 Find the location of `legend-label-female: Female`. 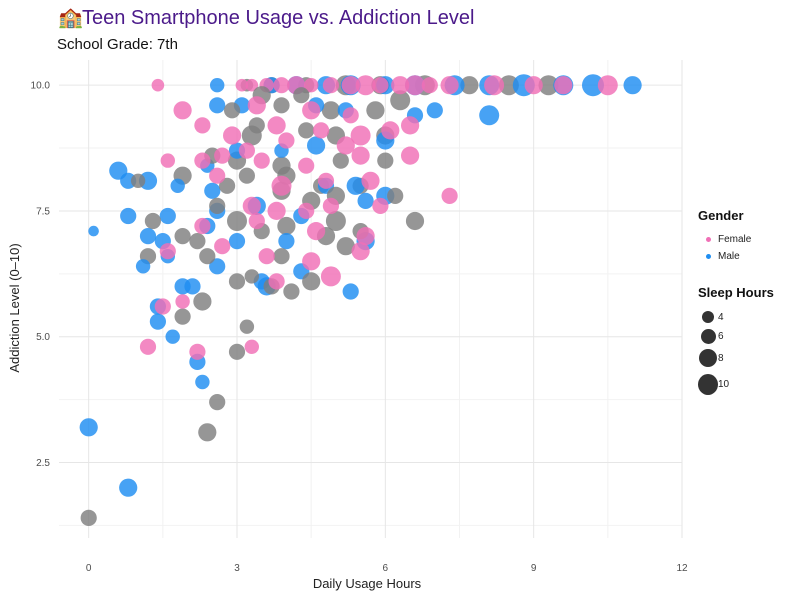

legend-label-female: Female is located at coordinates (735, 239).